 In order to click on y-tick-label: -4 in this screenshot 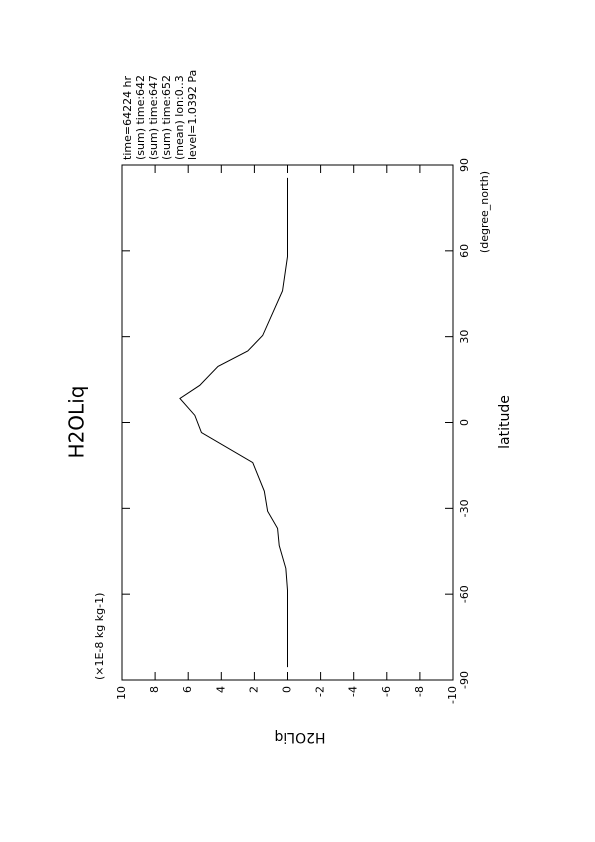, I will do `click(353, 691)`.